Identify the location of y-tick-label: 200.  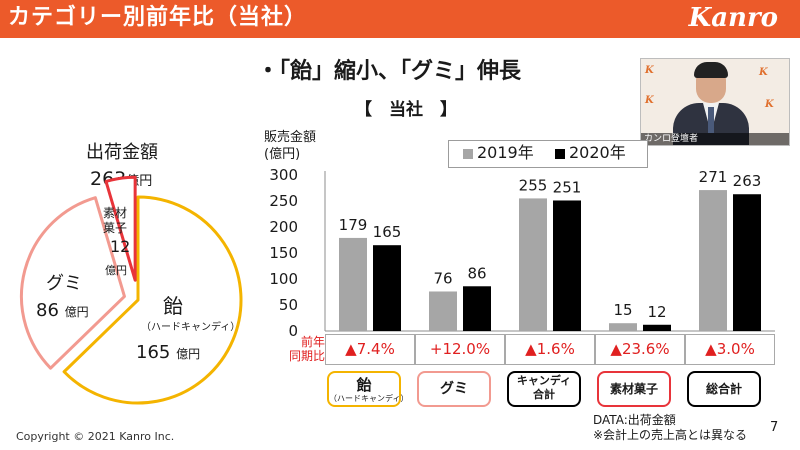
(283, 227).